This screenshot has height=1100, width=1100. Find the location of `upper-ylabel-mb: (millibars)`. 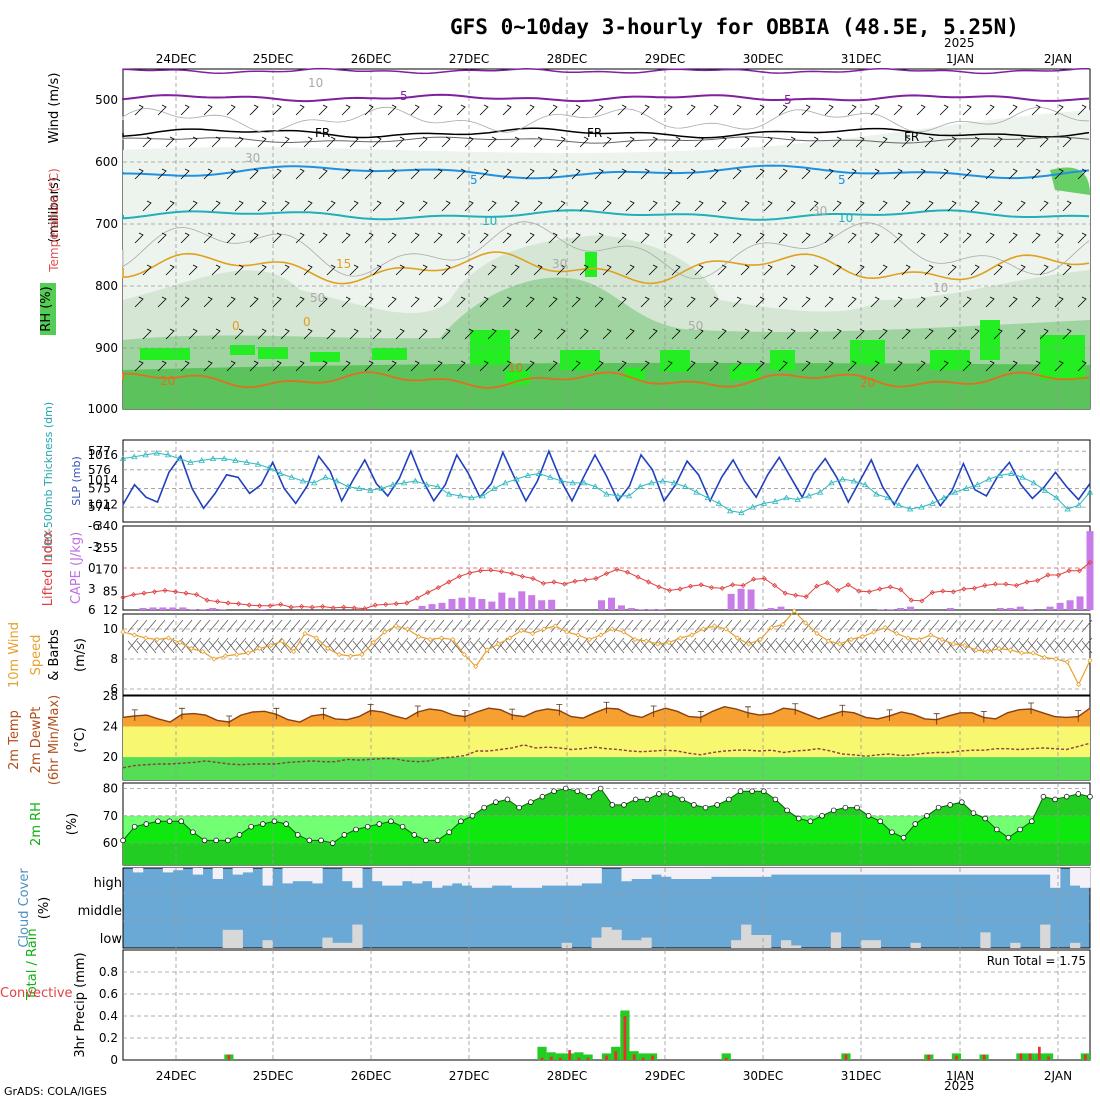

upper-ylabel-mb: (millibars) is located at coordinates (54, 210).